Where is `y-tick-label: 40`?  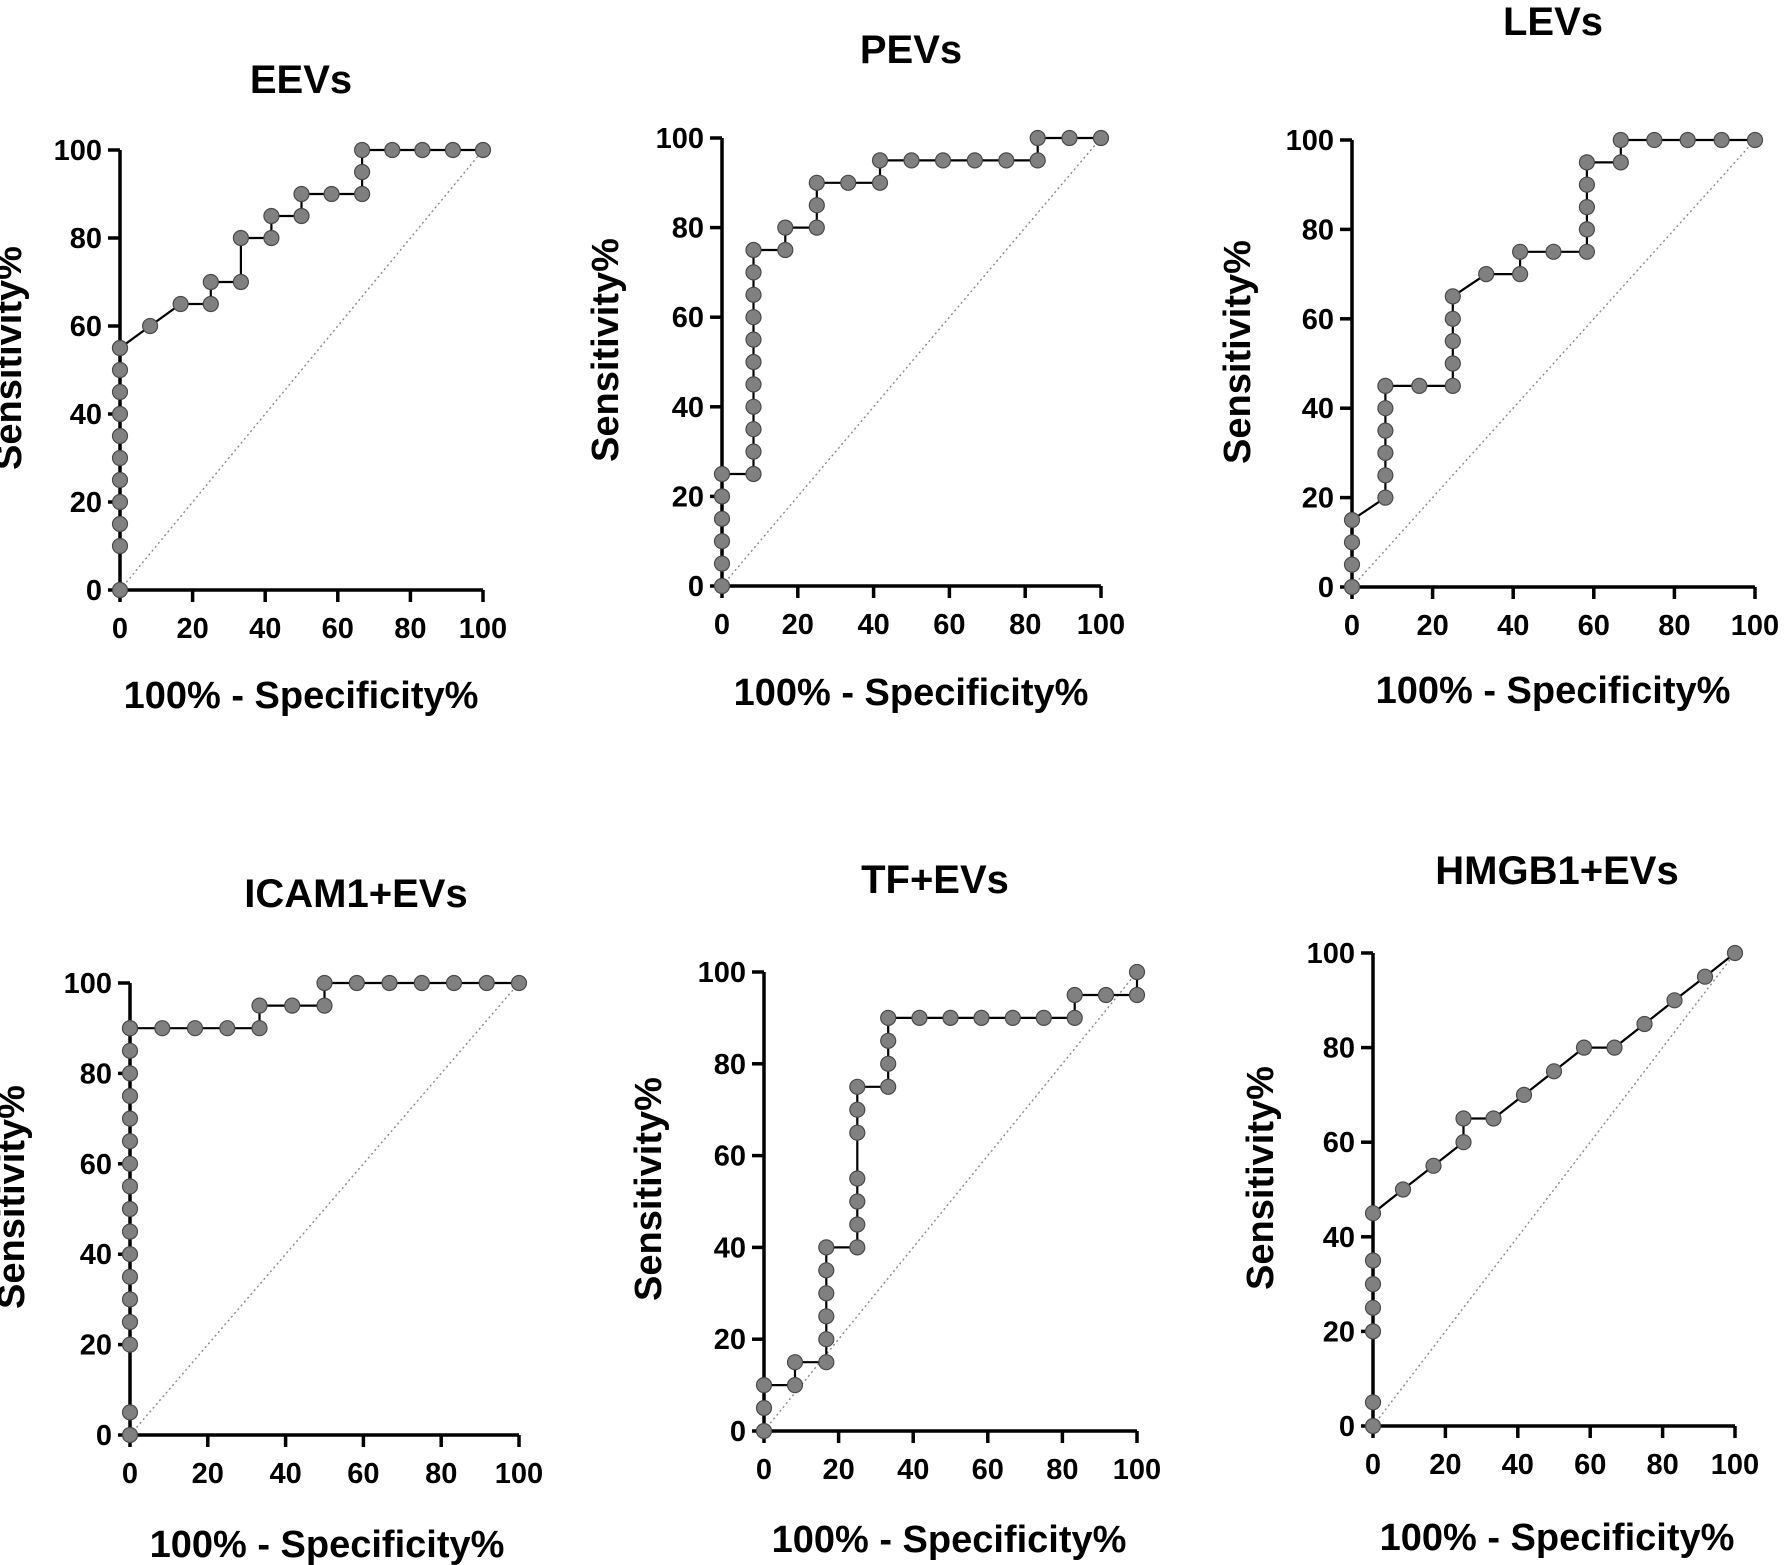 y-tick-label: 40 is located at coordinates (96, 1255).